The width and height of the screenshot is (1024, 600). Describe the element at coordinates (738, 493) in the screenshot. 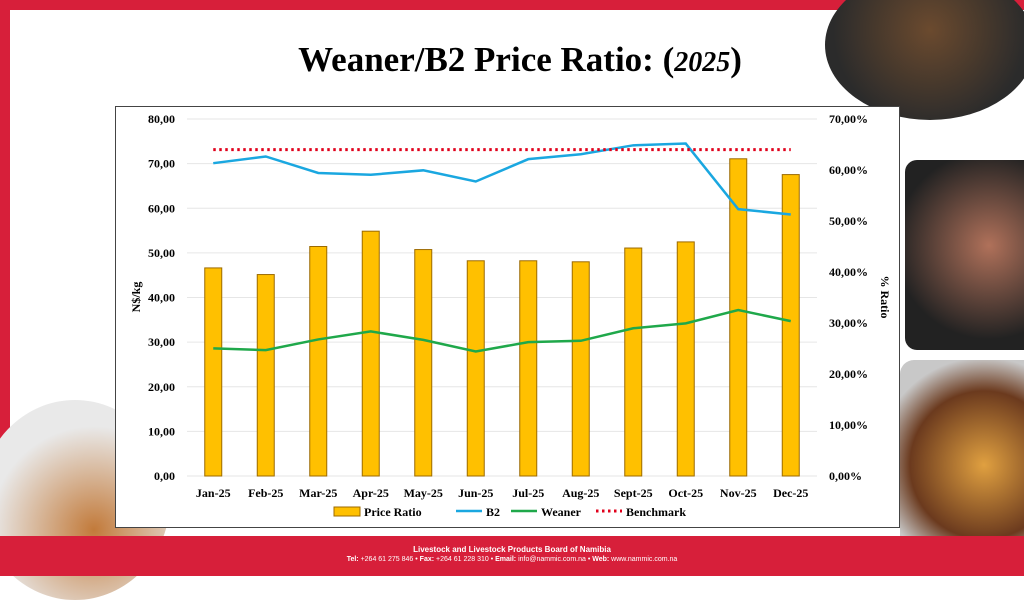

I see `x-tick-label: Nov-25` at that location.